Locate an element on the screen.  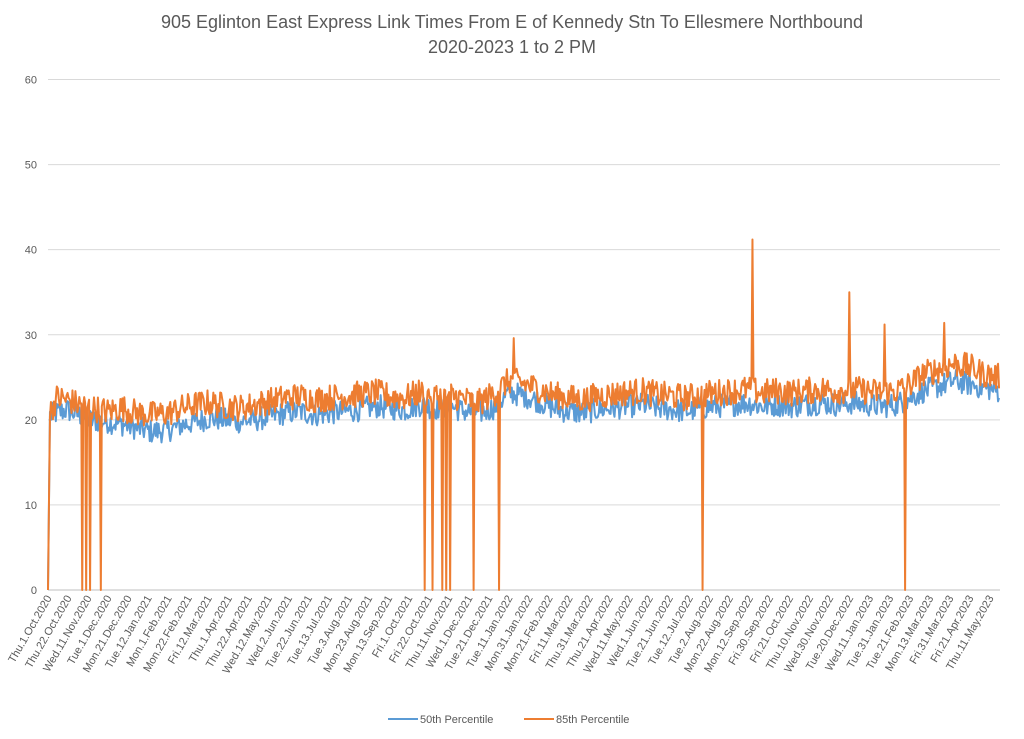
y-tick-label: 50 is located at coordinates (31, 166).